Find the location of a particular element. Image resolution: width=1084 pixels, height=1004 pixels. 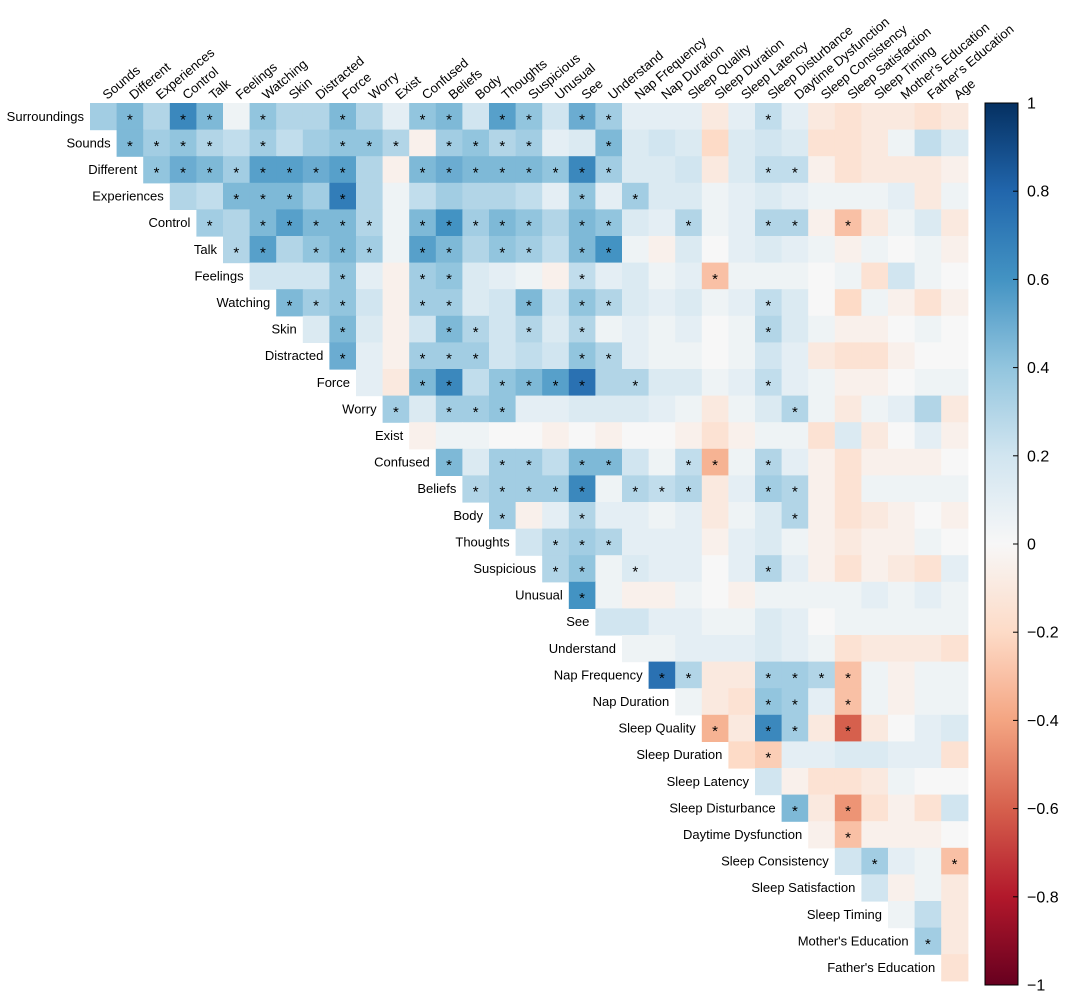

cell-sleep-quality-sleep-latency is located at coordinates (742, 728).